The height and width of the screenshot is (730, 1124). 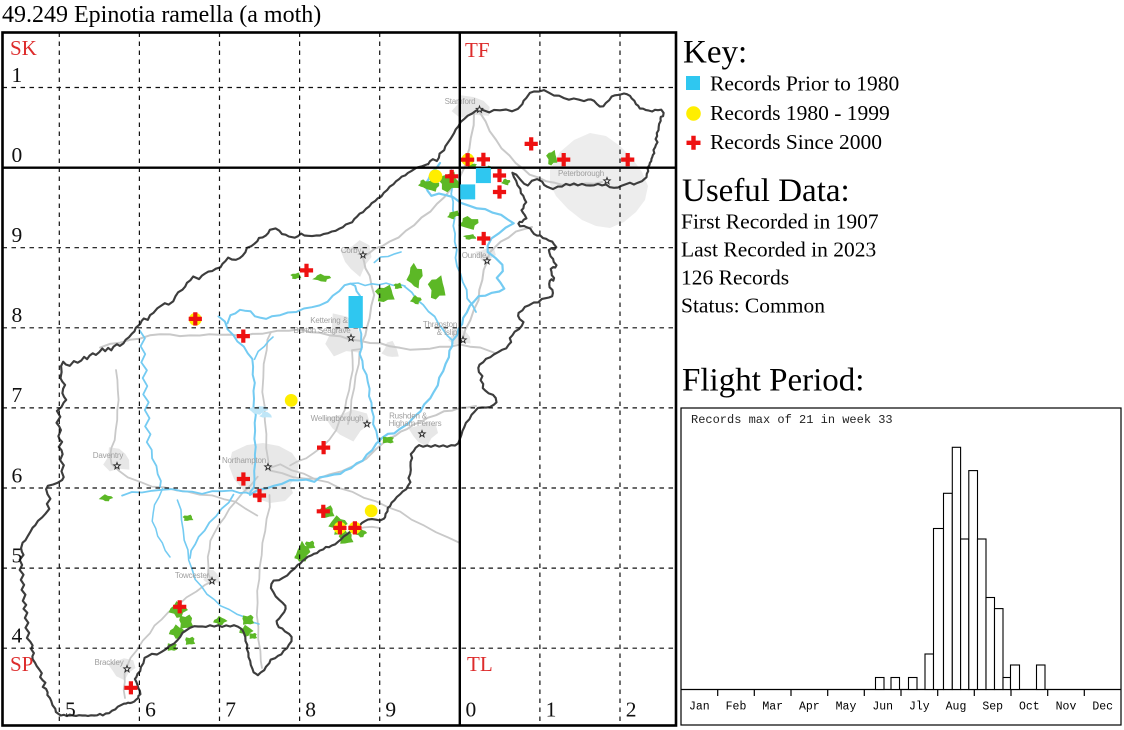 I want to click on svg-text: Nov, so click(x=1066, y=707).